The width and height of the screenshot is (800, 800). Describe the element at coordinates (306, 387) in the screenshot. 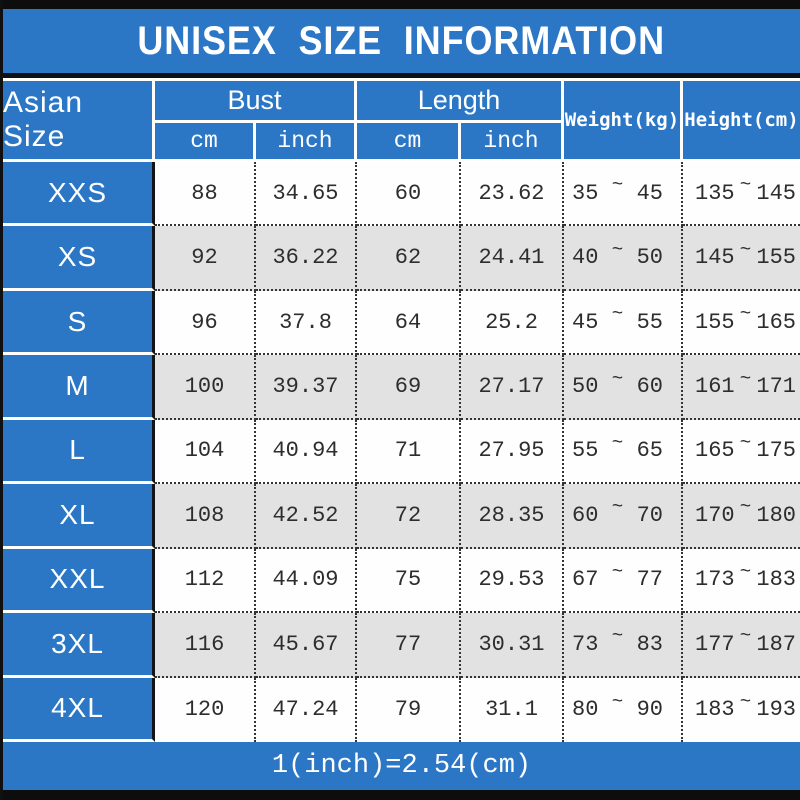

I see `bust-inch-cell: 39.37` at that location.